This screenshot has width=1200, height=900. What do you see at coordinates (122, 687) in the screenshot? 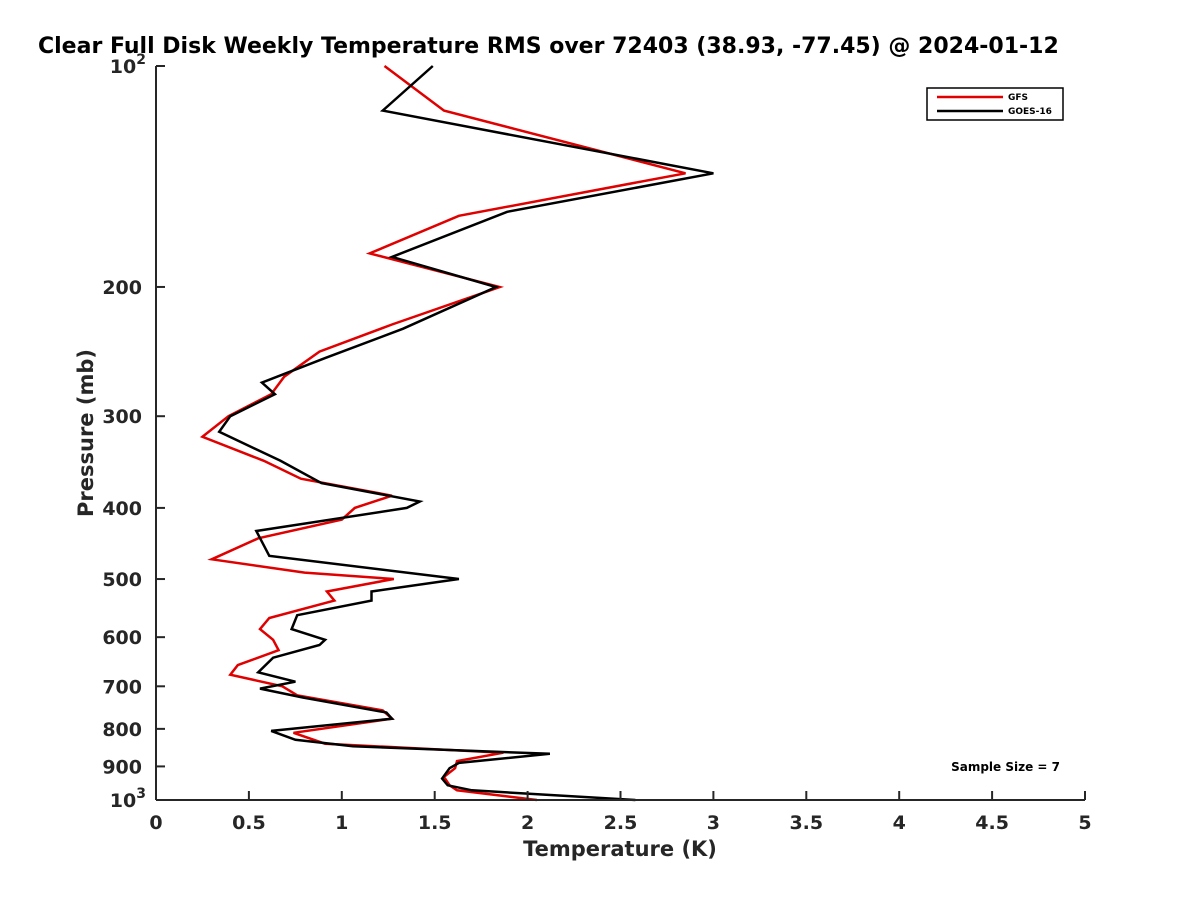
I see `y-tick-label: 700` at bounding box center [122, 687].